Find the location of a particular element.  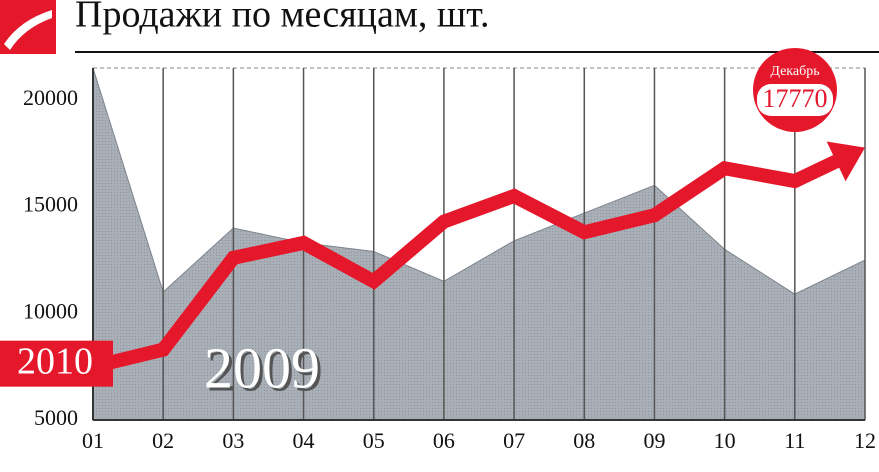

x-tick-label: 08 is located at coordinates (584, 440).